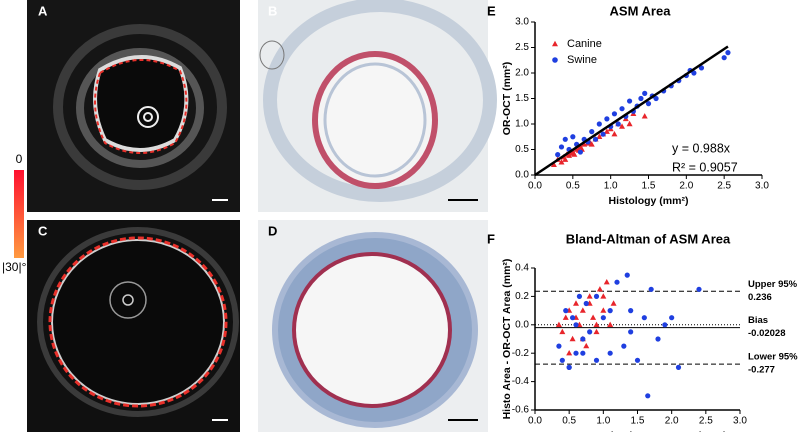 This screenshot has width=800, height=437. Describe the element at coordinates (758, 320) in the screenshot. I see `reference-label: Bias` at that location.